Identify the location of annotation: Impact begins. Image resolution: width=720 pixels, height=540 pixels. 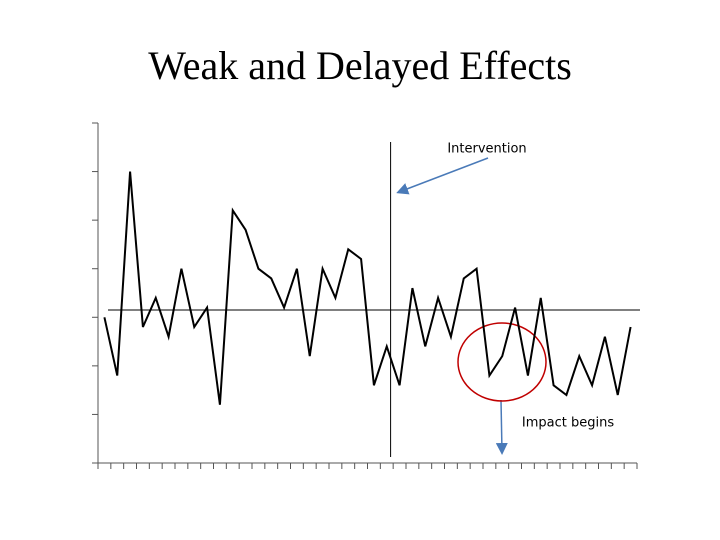
(568, 423).